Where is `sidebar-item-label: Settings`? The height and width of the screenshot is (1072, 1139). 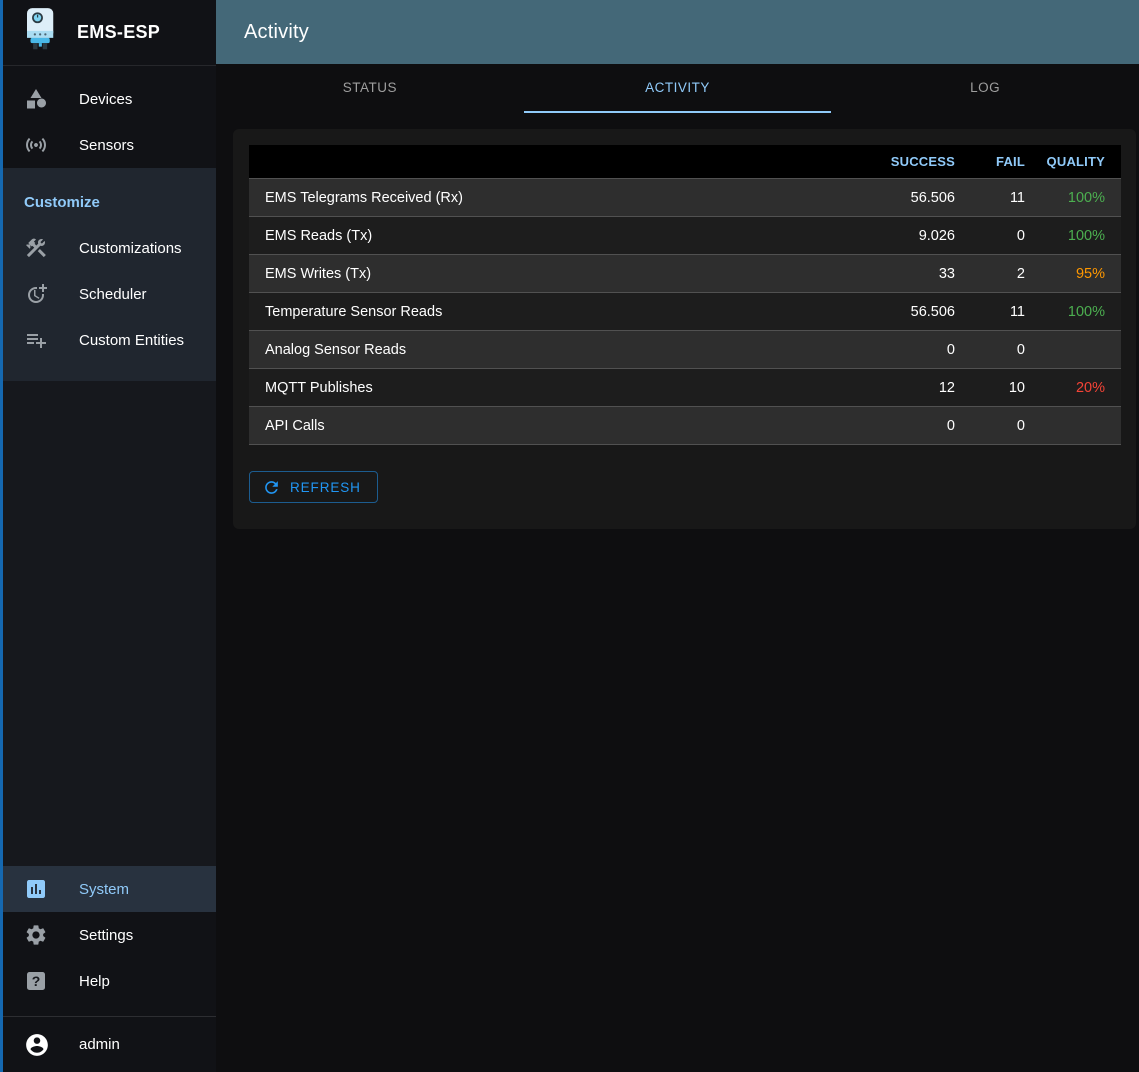 sidebar-item-label: Settings is located at coordinates (106, 935).